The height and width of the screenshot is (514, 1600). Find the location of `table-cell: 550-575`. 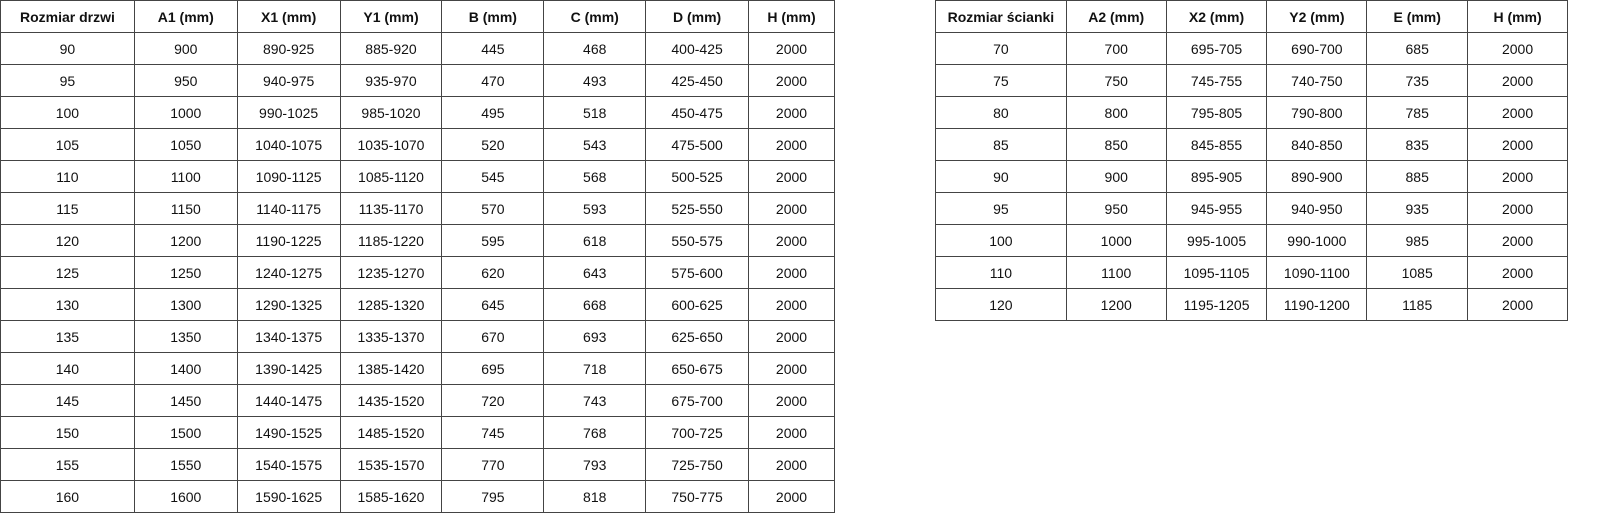

table-cell: 550-575 is located at coordinates (697, 240).